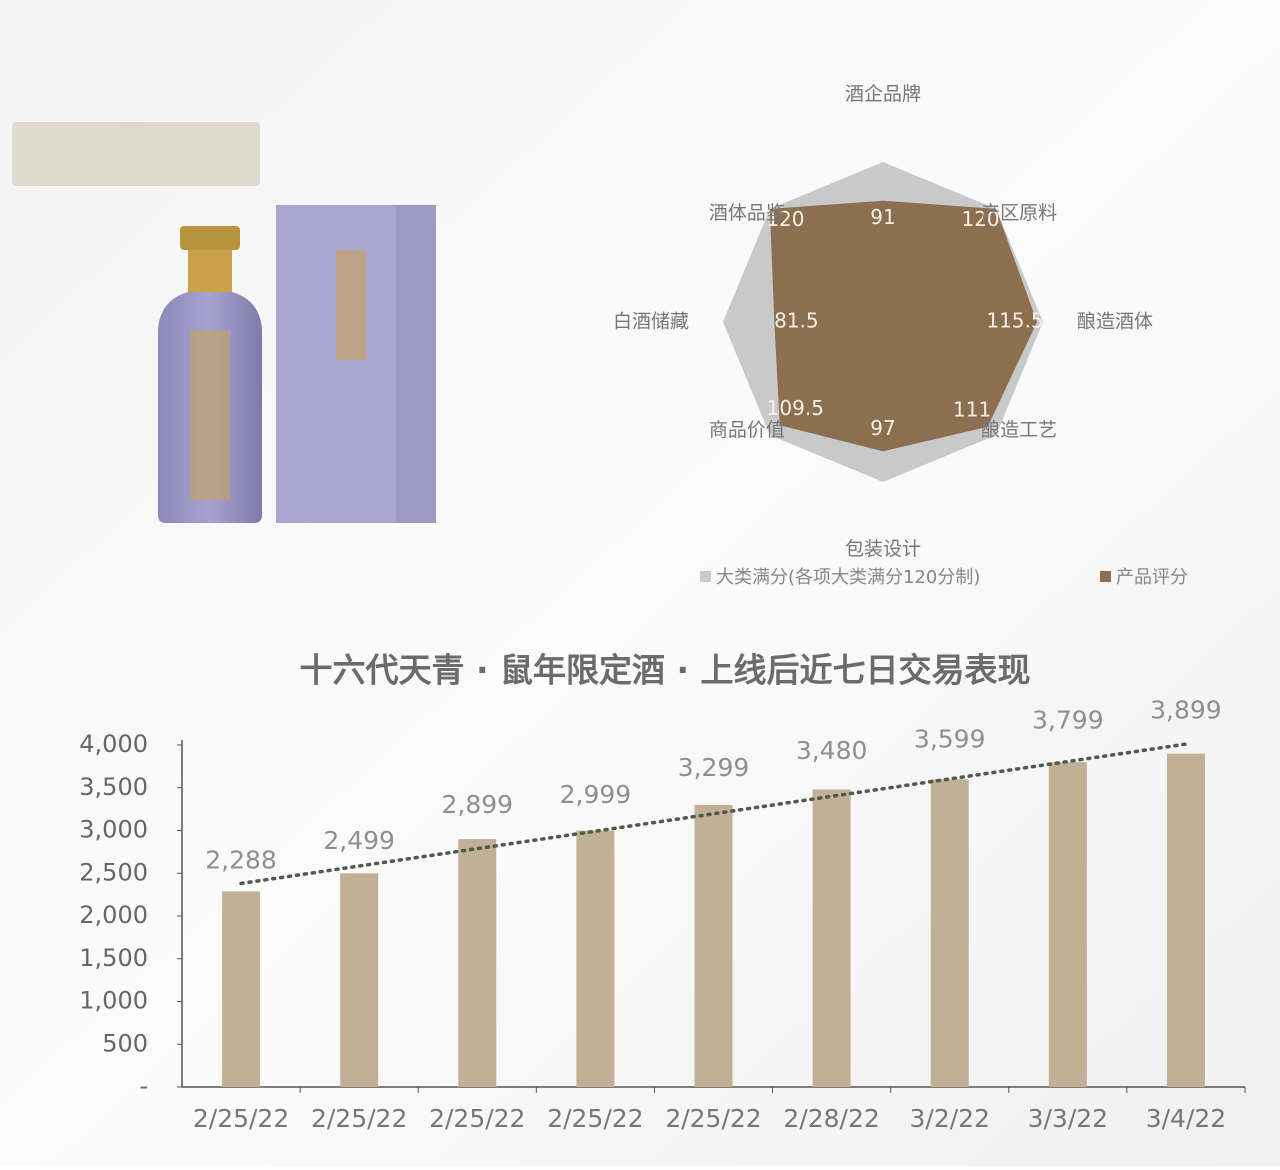 This screenshot has width=1280, height=1170. Describe the element at coordinates (125, 1043) in the screenshot. I see `y-tick-label: 500` at that location.